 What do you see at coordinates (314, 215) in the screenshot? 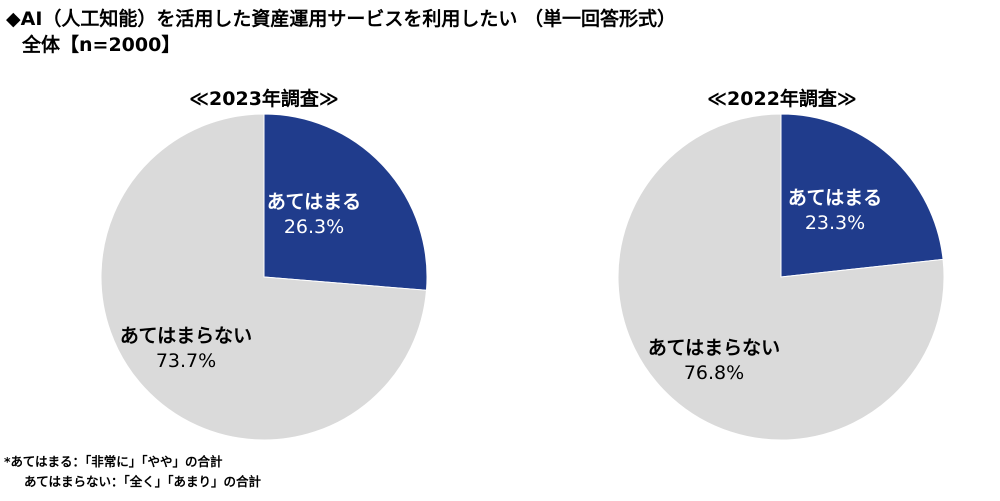
I see `pie-2023-slice-yes-label: あてはまる 26.3%` at bounding box center [314, 215].